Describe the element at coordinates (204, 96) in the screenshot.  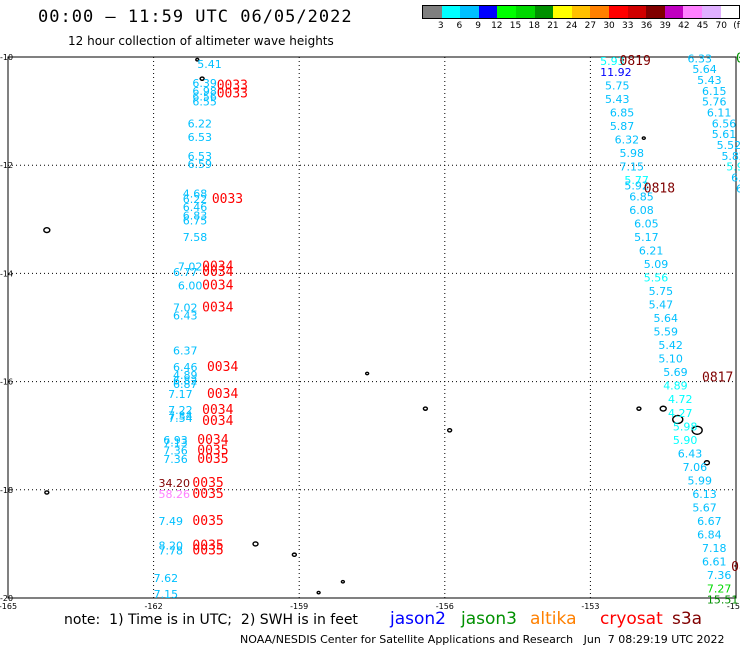
I see `wave-height-label: 6.56` at that location.